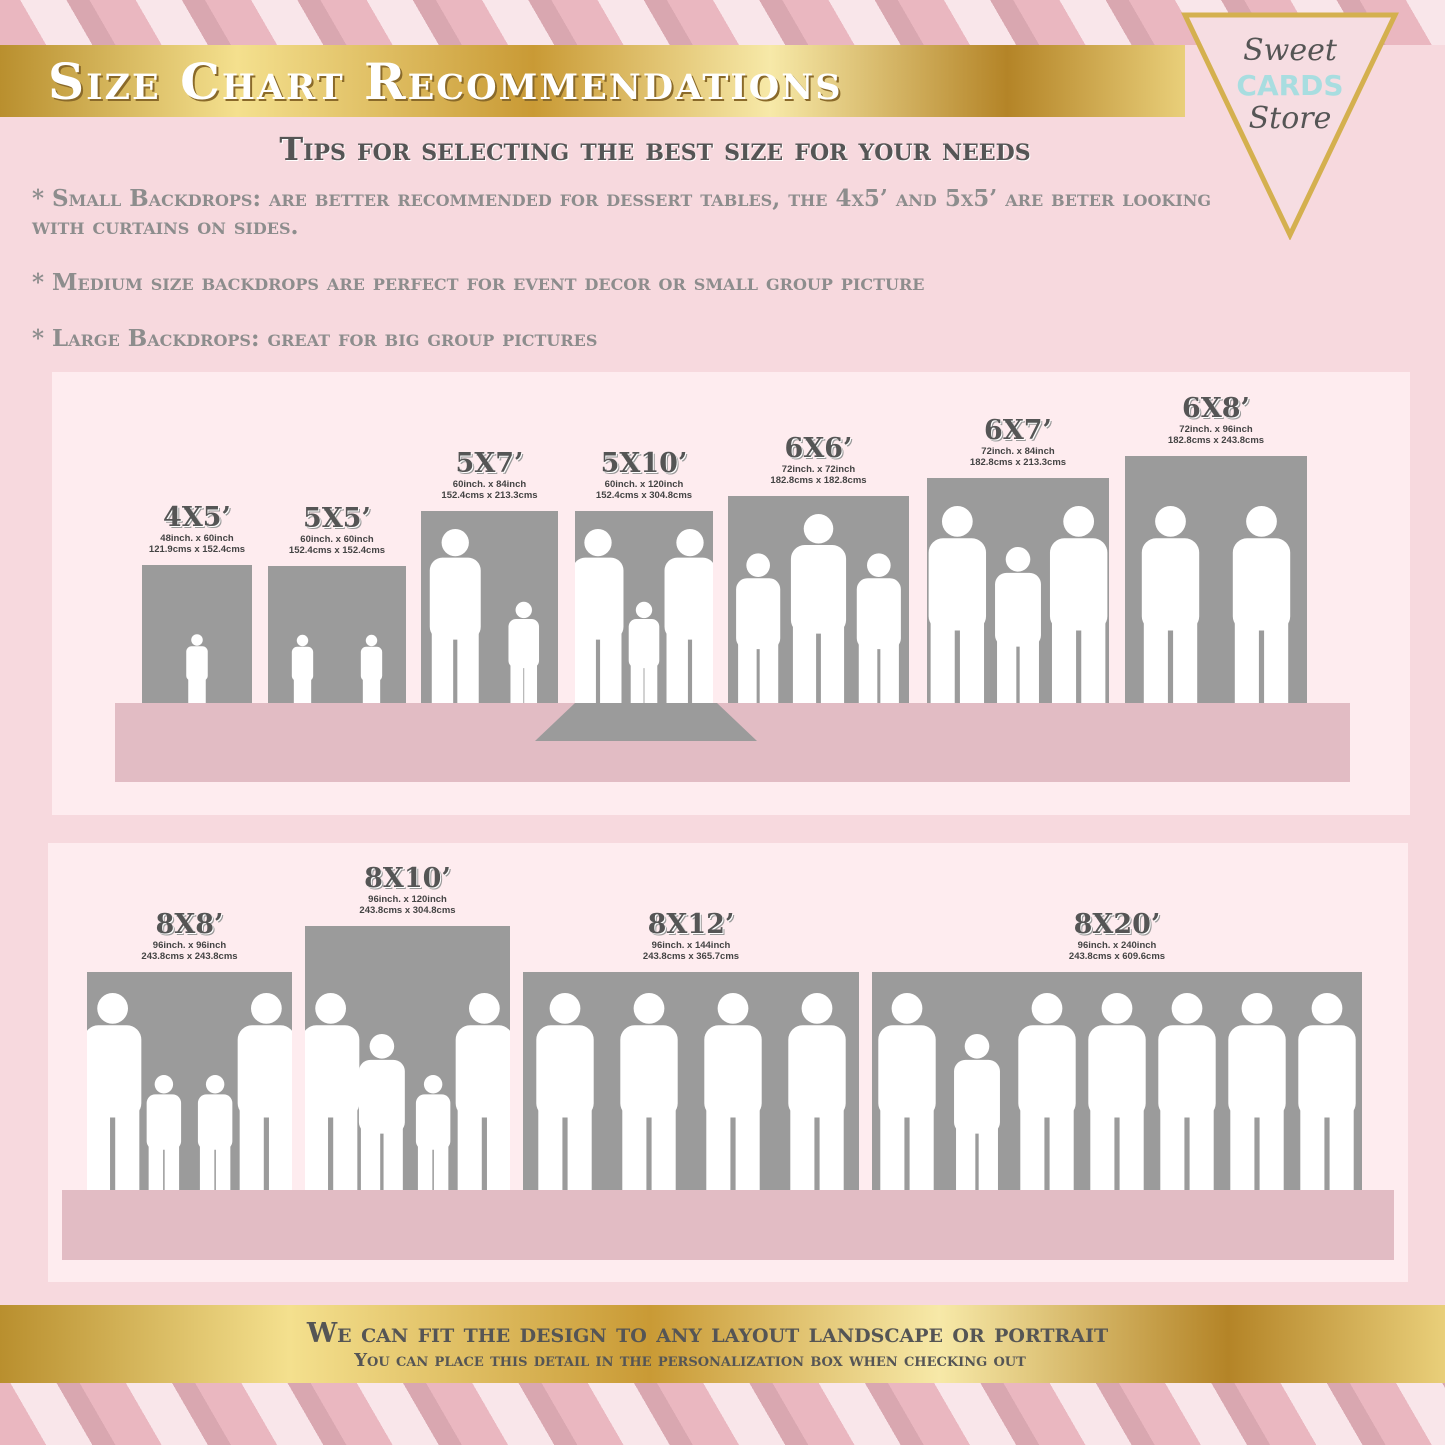  I want to click on size-label: 6X7’ 72inch. x 84inch 182.8cms x 213.3cms, so click(1018, 442).